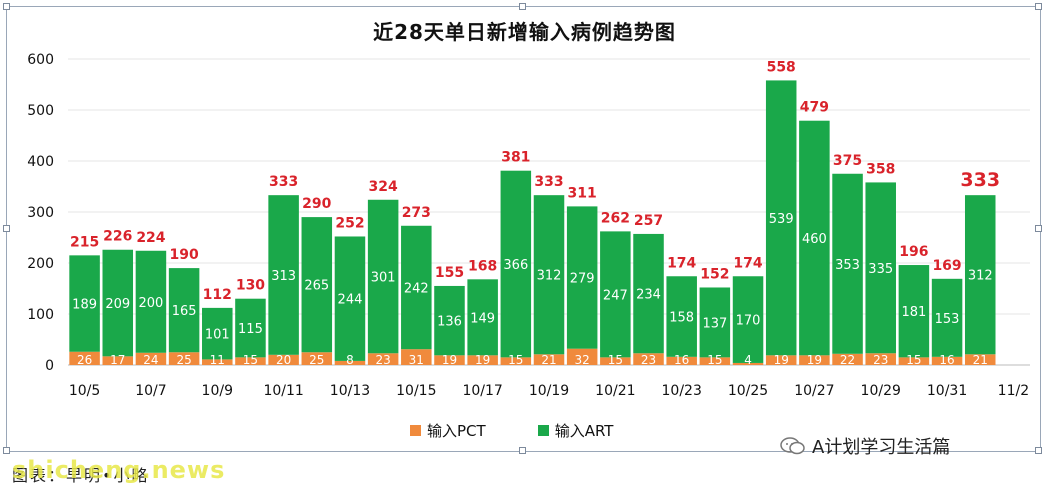 The image size is (1049, 492). What do you see at coordinates (747, 263) in the screenshot?
I see `data-label-total: 174` at bounding box center [747, 263].